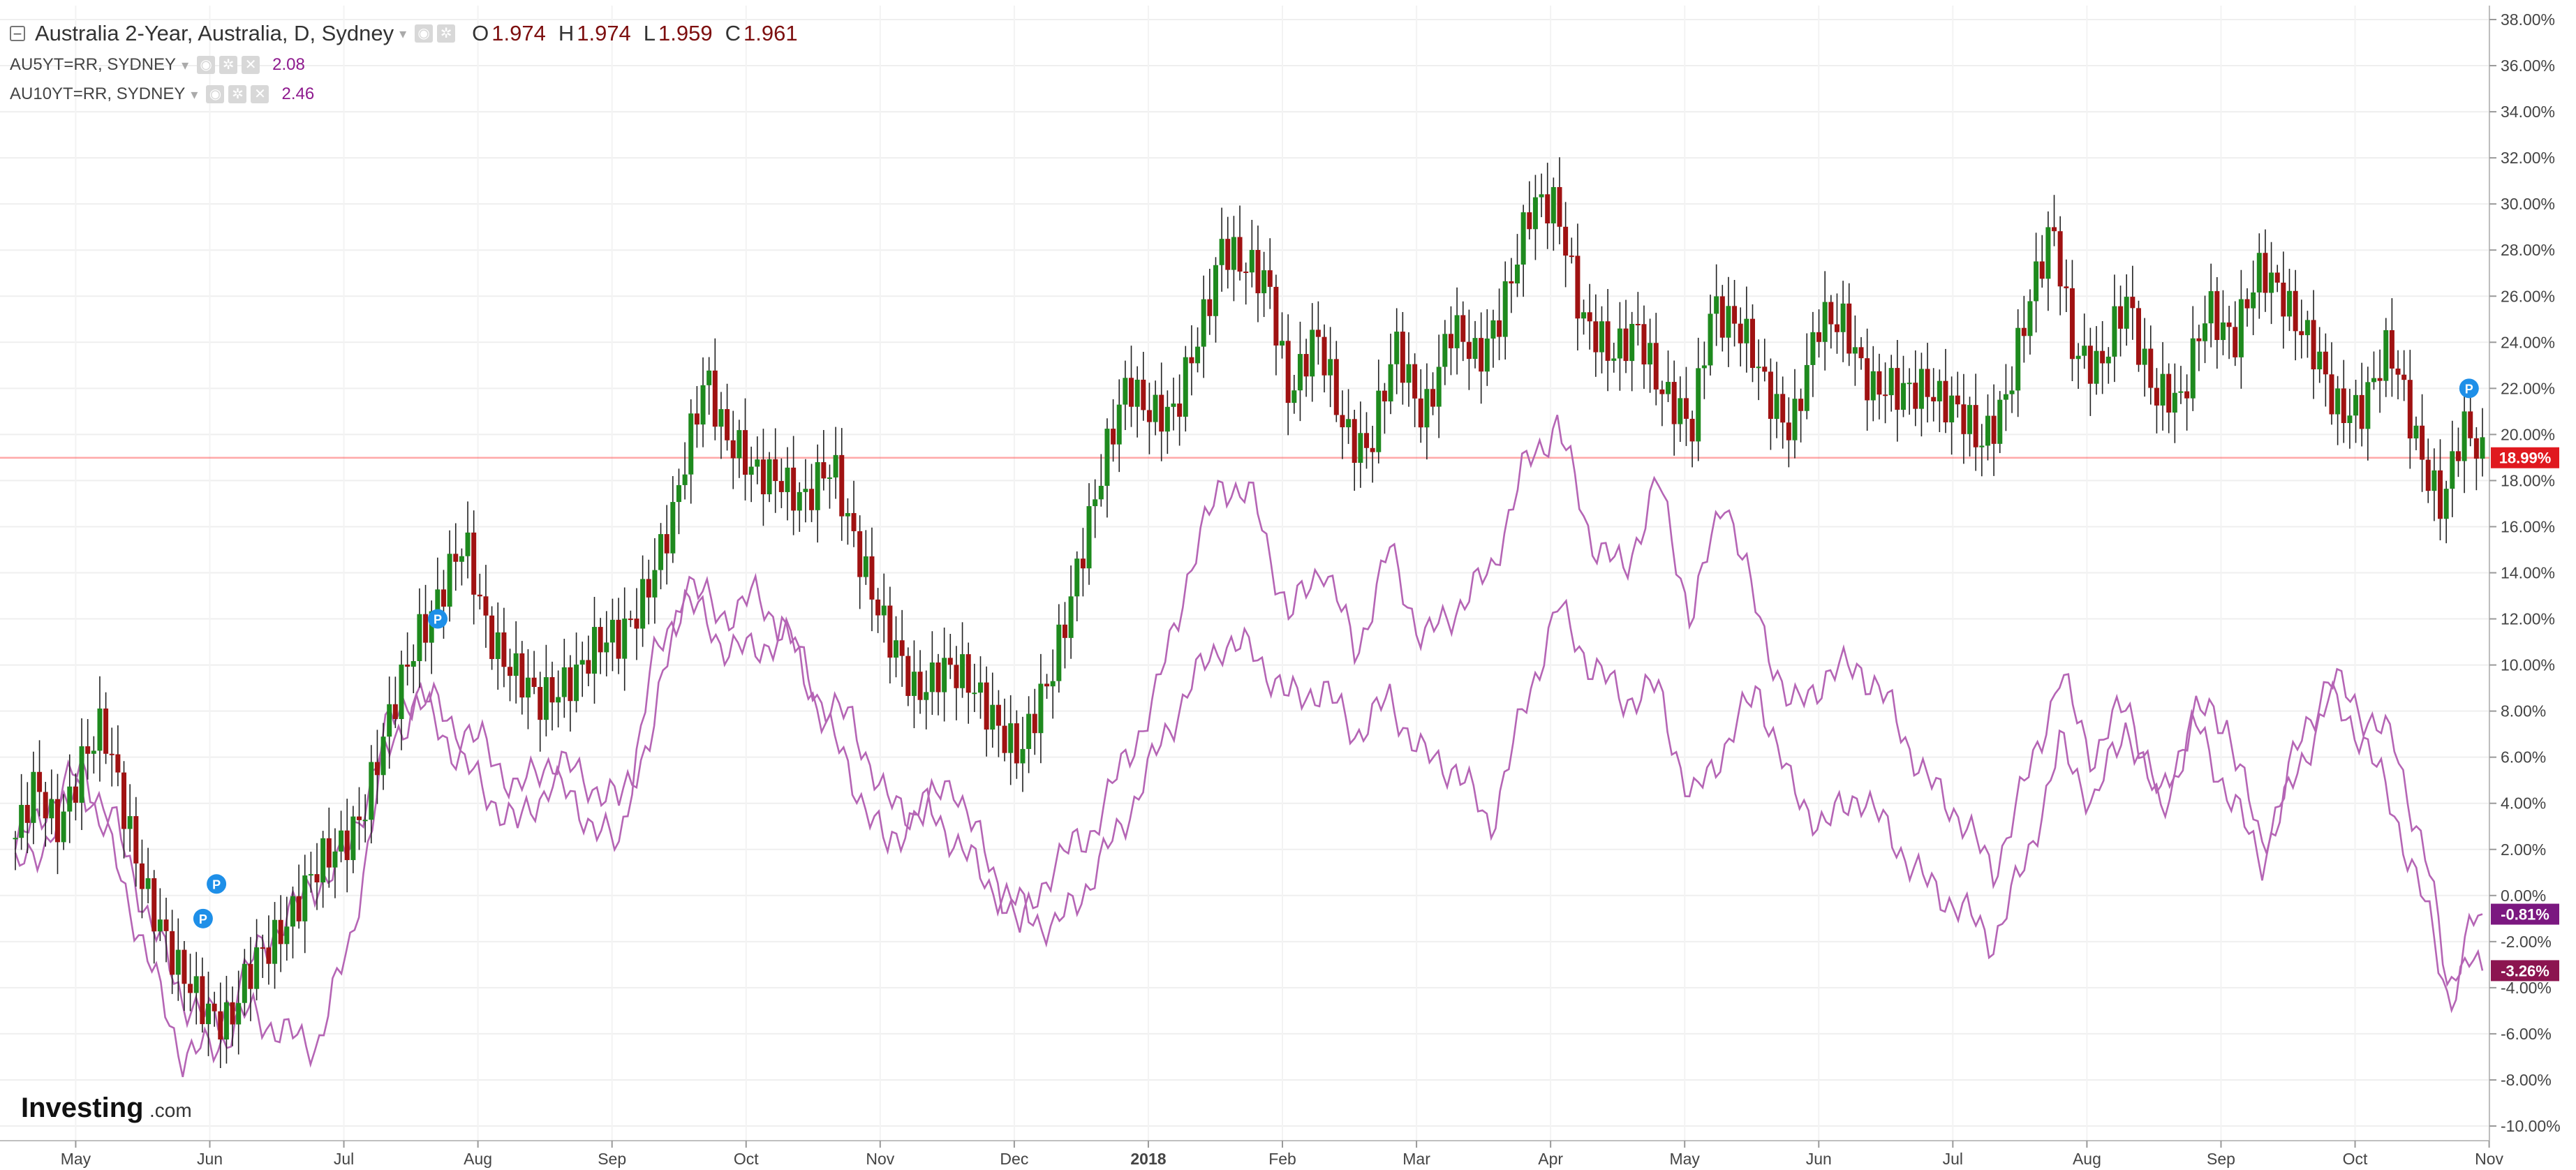  What do you see at coordinates (2523, 803) in the screenshot?
I see `y-tick-label: 4.00%` at bounding box center [2523, 803].